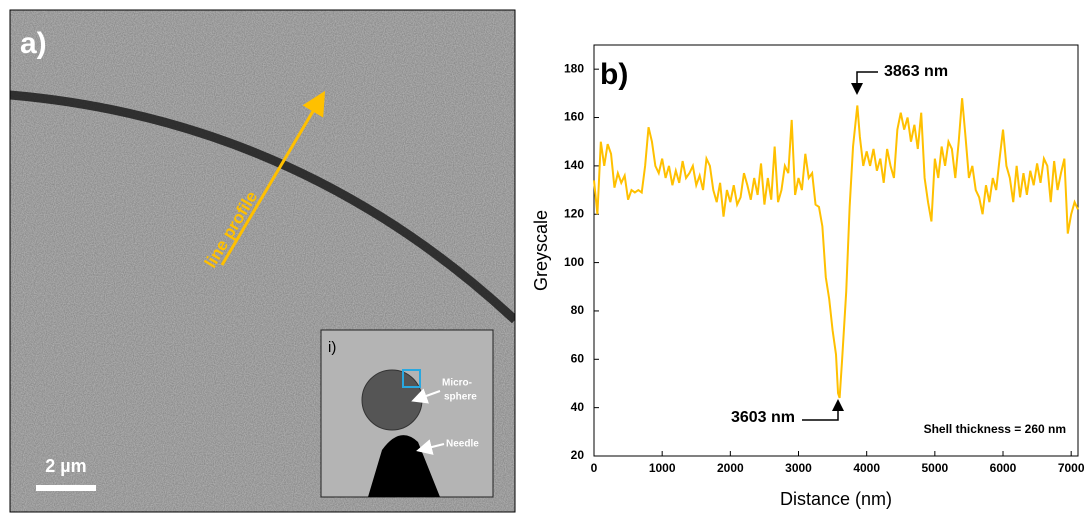 This screenshot has width=1088, height=515. Describe the element at coordinates (614, 74) in the screenshot. I see `panel-label: b)` at that location.